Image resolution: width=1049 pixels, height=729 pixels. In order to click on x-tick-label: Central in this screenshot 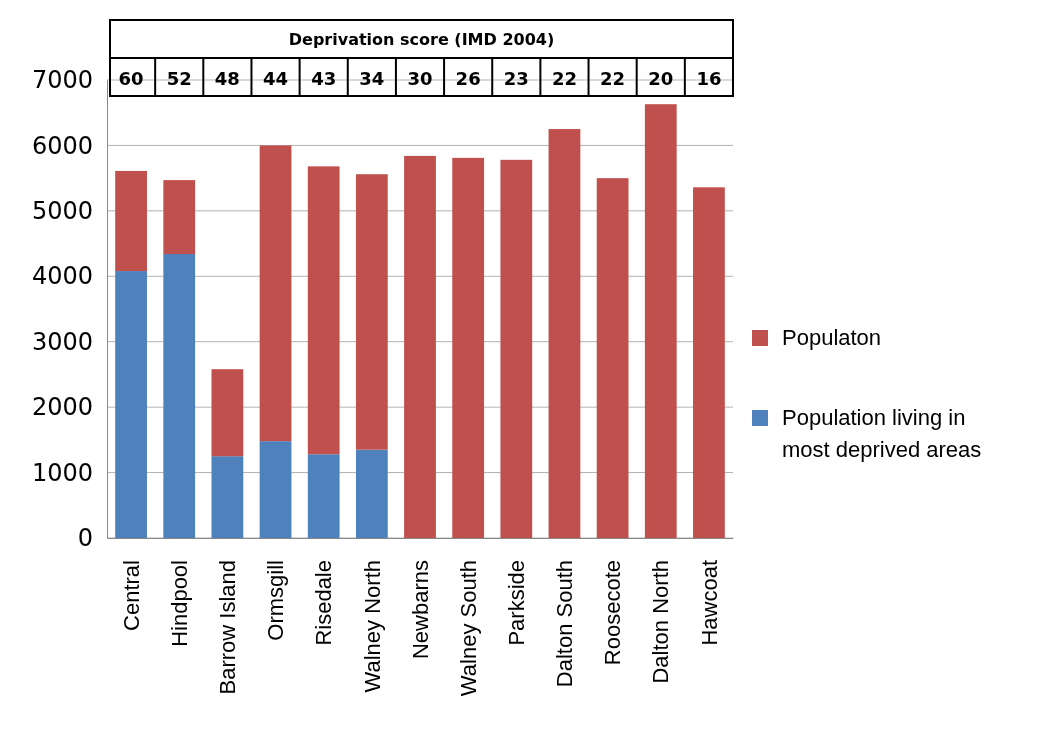, I will do `click(131, 595)`.